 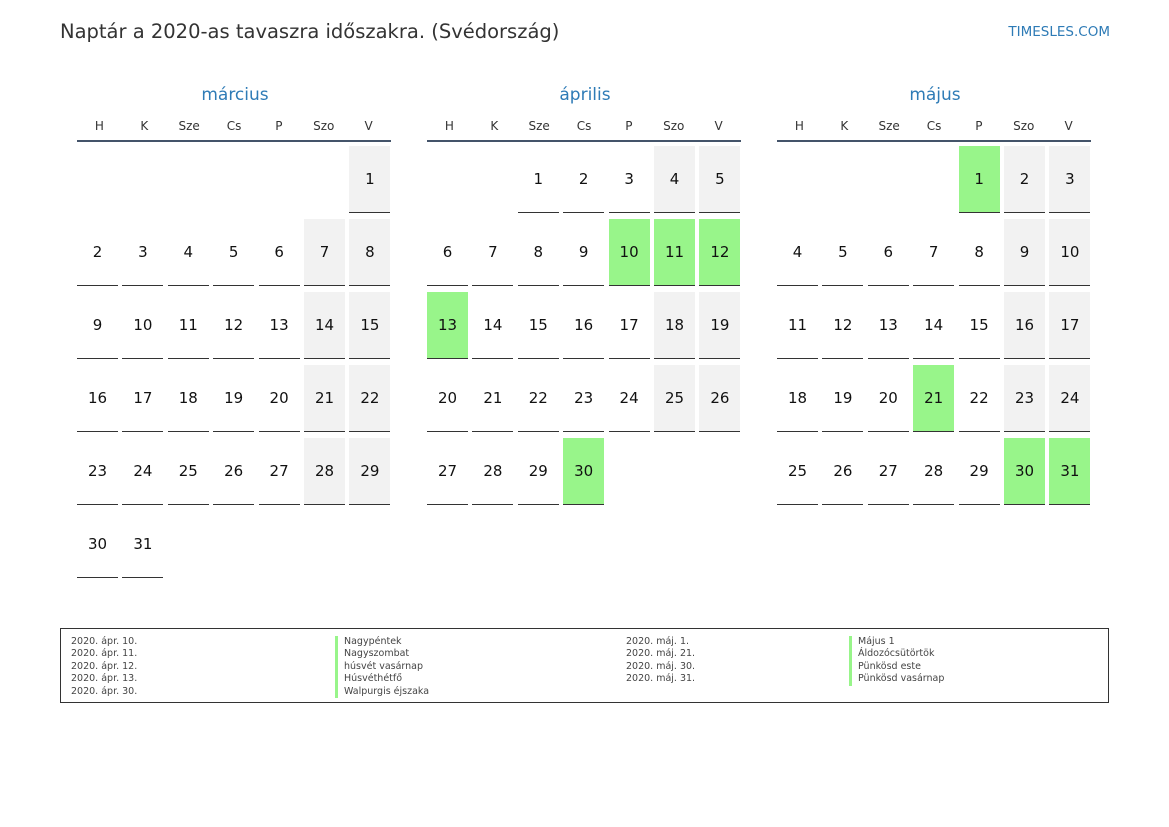 I want to click on legend-holiday-date: 2020. ápr. 12., so click(x=104, y=666).